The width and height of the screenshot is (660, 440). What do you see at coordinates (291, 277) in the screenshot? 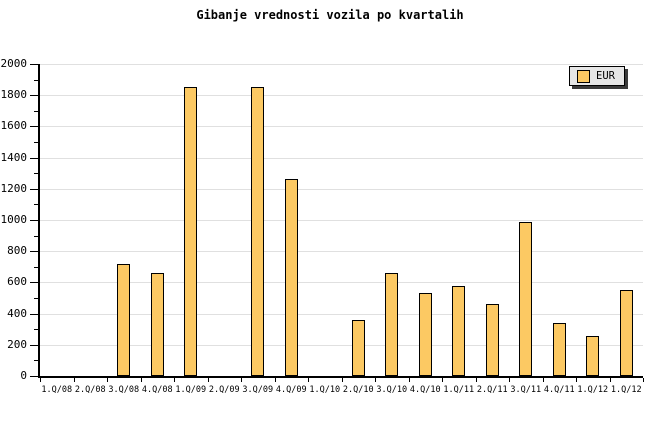
I see `bar-4.Q/09` at bounding box center [291, 277].